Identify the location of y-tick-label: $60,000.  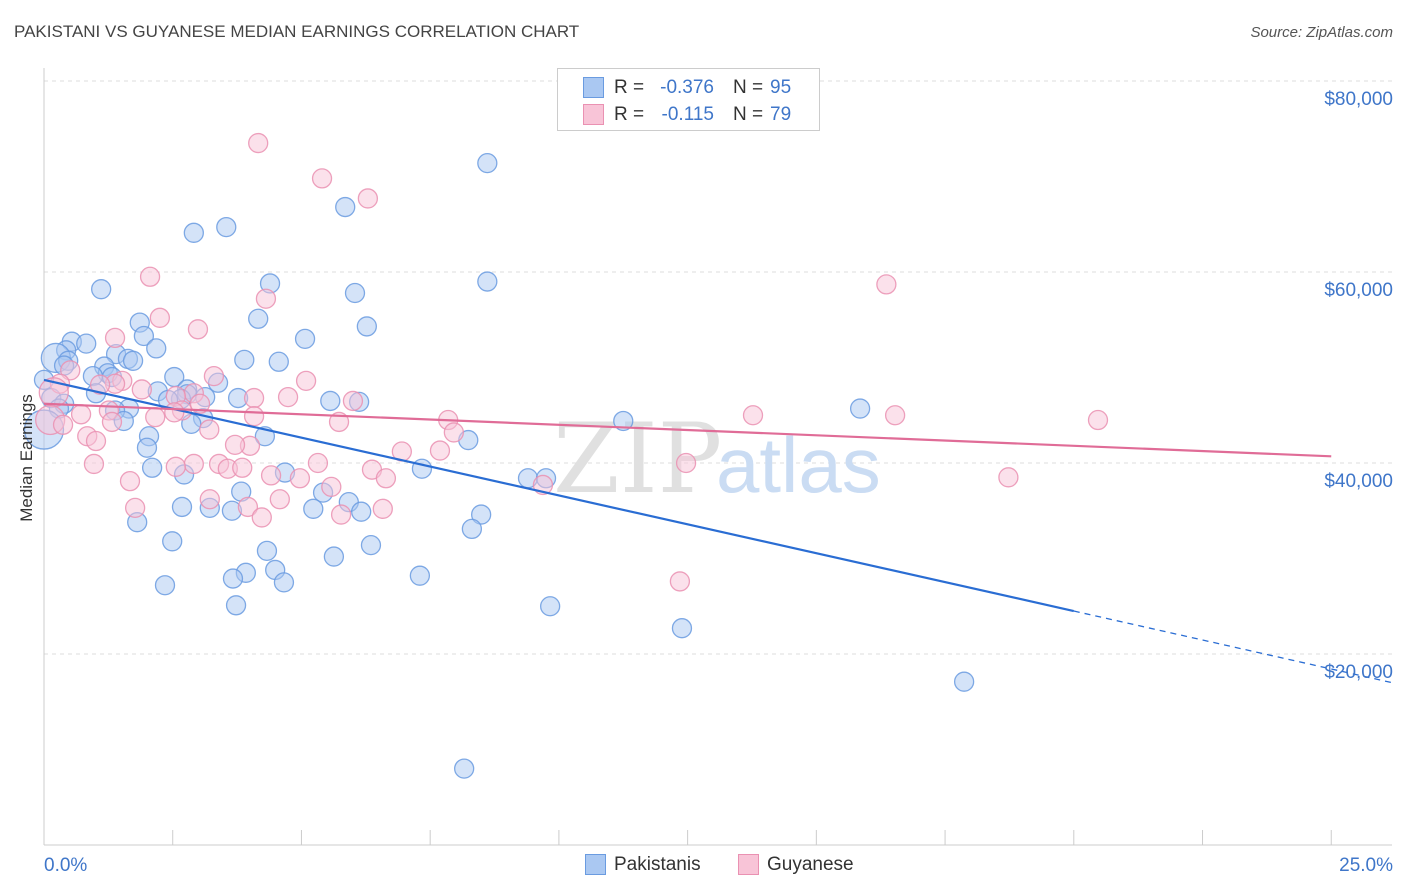
(1358, 290).